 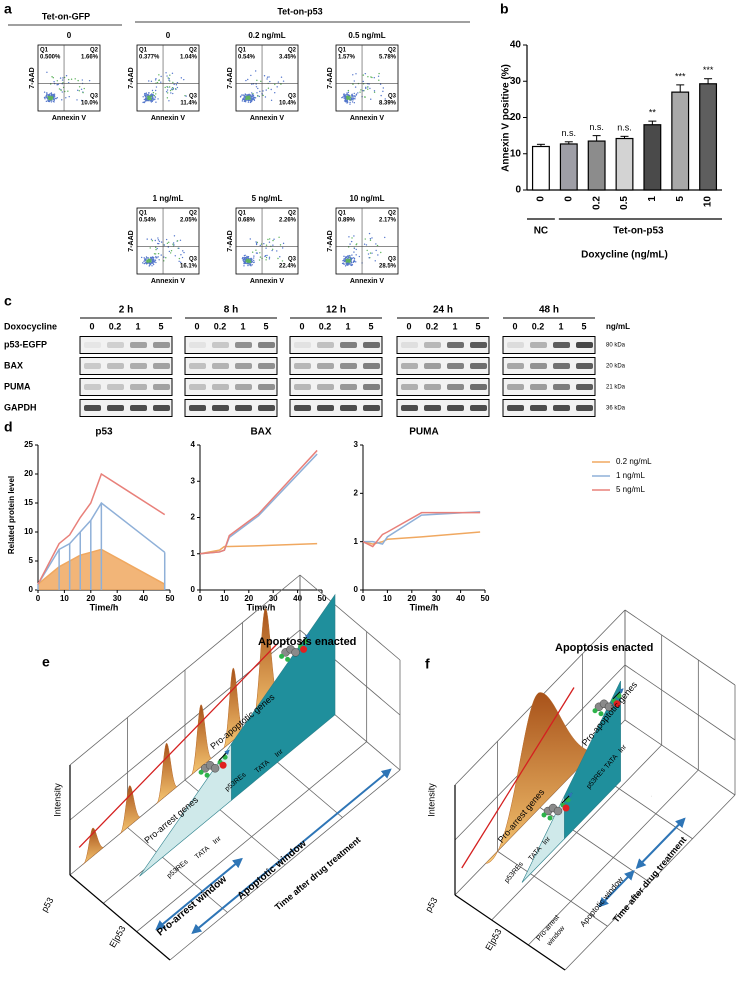 What do you see at coordinates (117, 598) in the screenshot?
I see `x-tick-label: 30` at bounding box center [117, 598].